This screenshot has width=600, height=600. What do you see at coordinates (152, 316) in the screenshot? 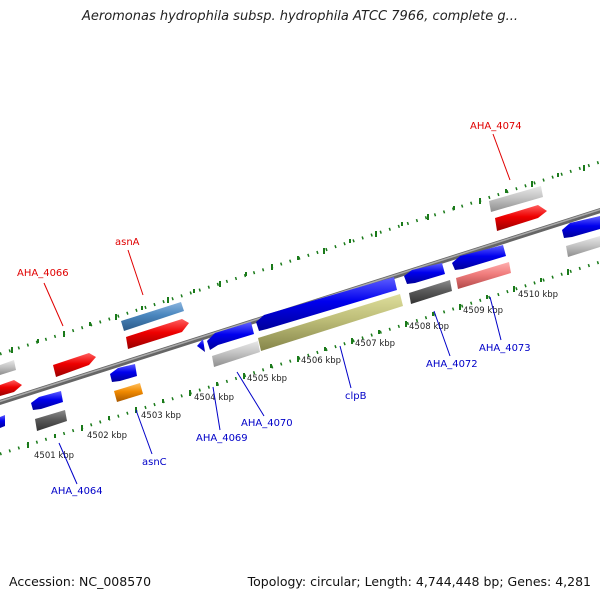
I see `gene-arrow-asnA` at bounding box center [152, 316].